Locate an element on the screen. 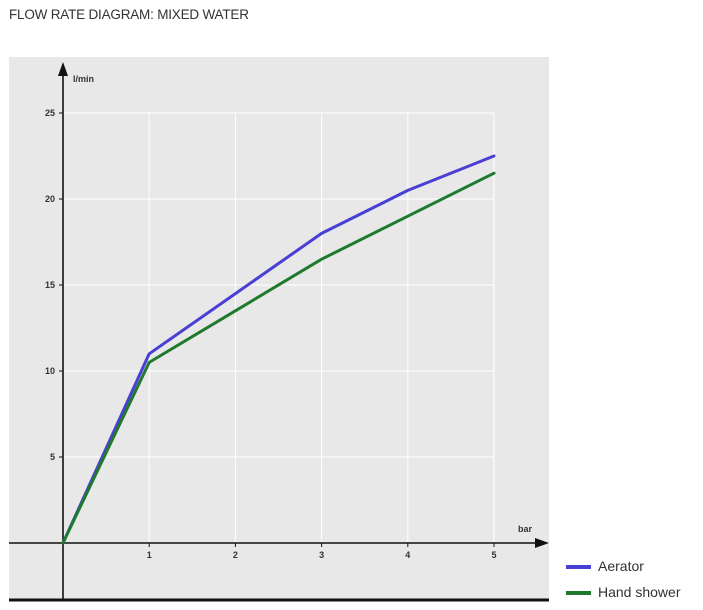  x-axis-arrow is located at coordinates (542, 543).